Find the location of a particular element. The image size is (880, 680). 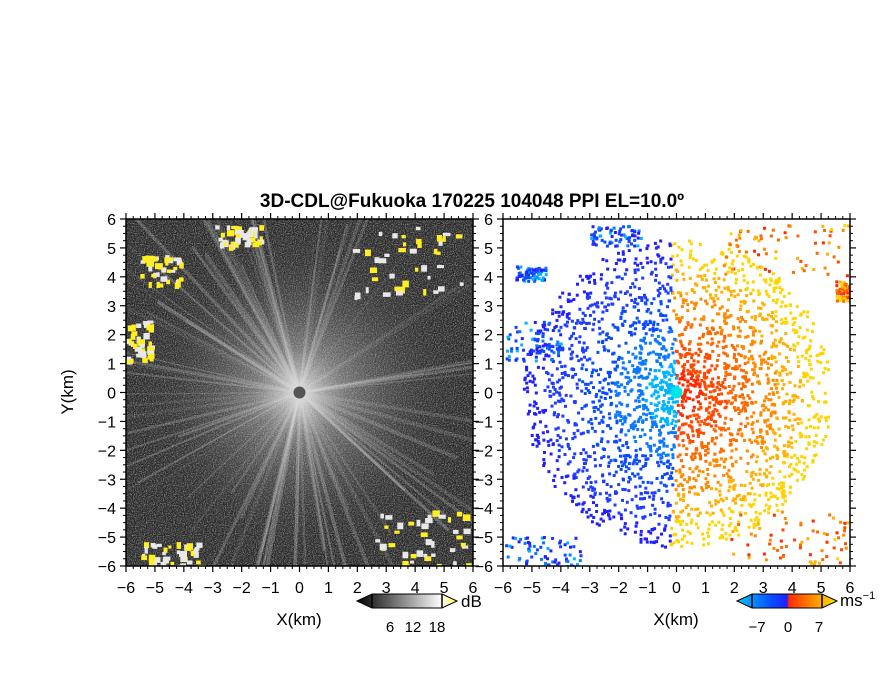

x-tick-label: −3 is located at coordinates (590, 588).